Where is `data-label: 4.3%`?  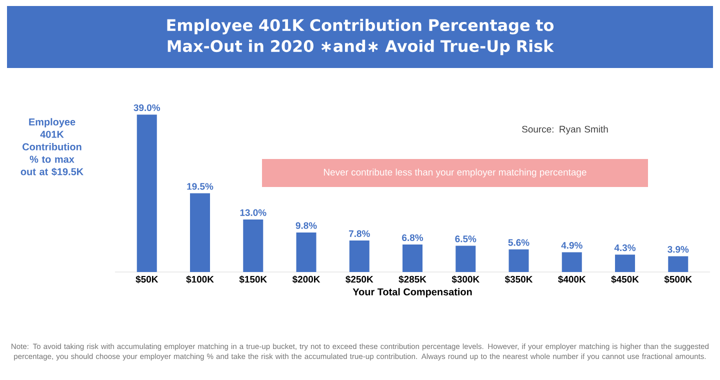
data-label: 4.3% is located at coordinates (625, 248).